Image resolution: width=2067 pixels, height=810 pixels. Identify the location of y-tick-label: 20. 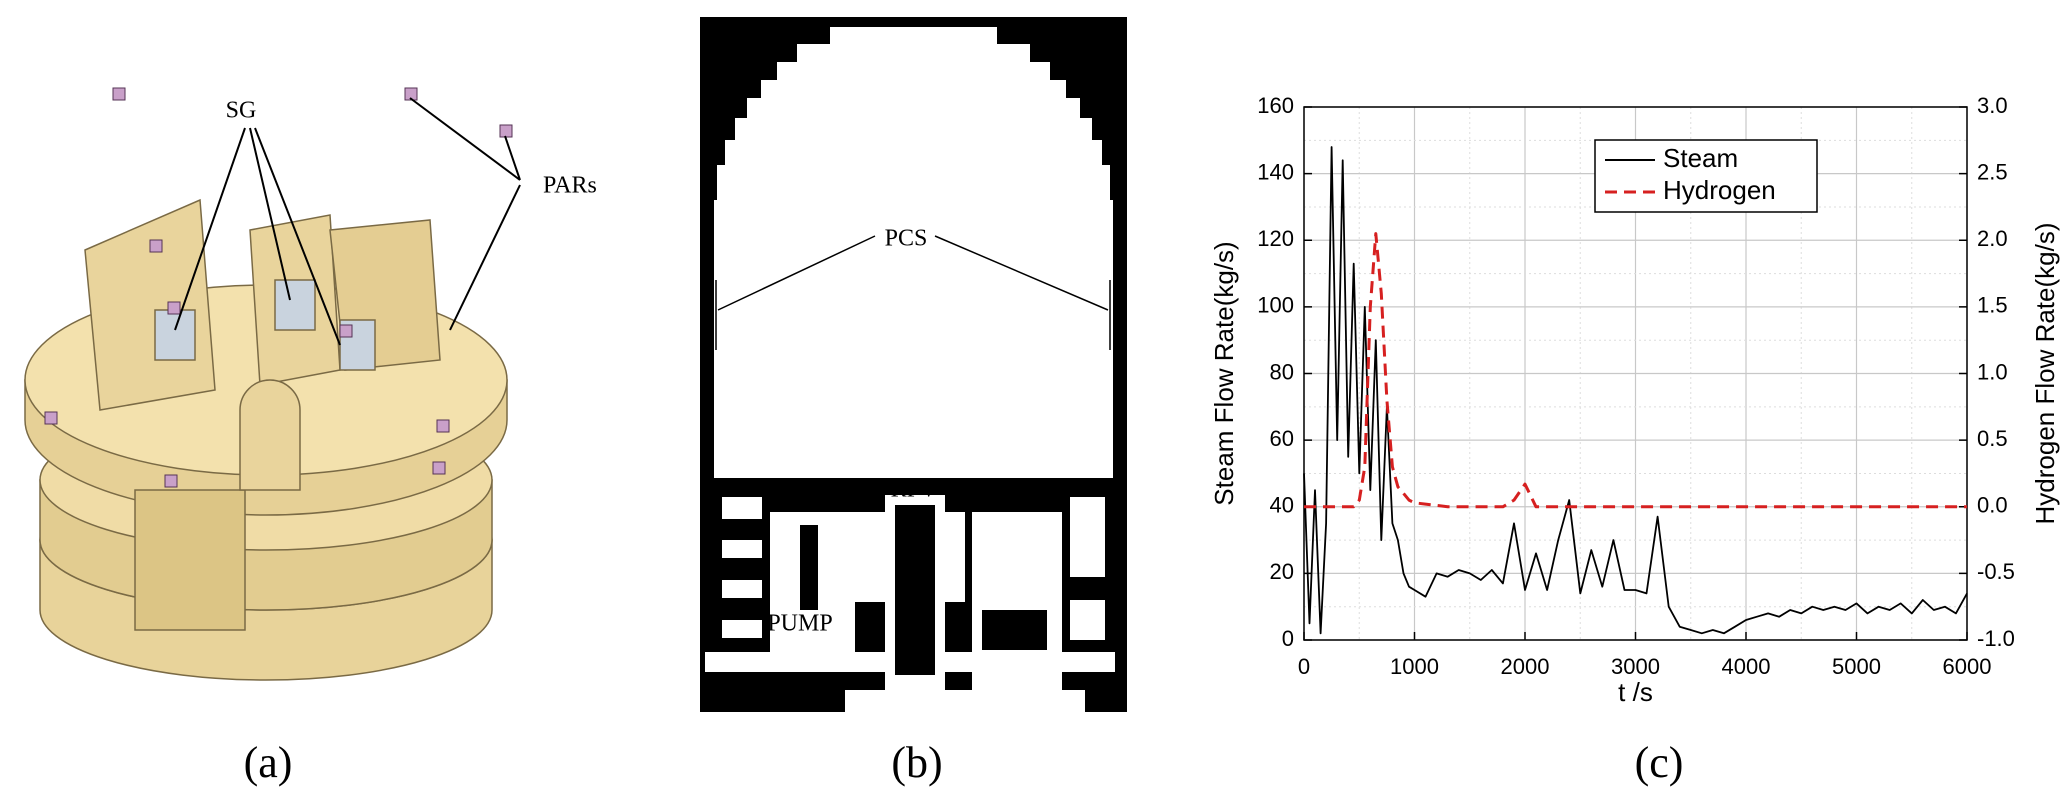
(1282, 571).